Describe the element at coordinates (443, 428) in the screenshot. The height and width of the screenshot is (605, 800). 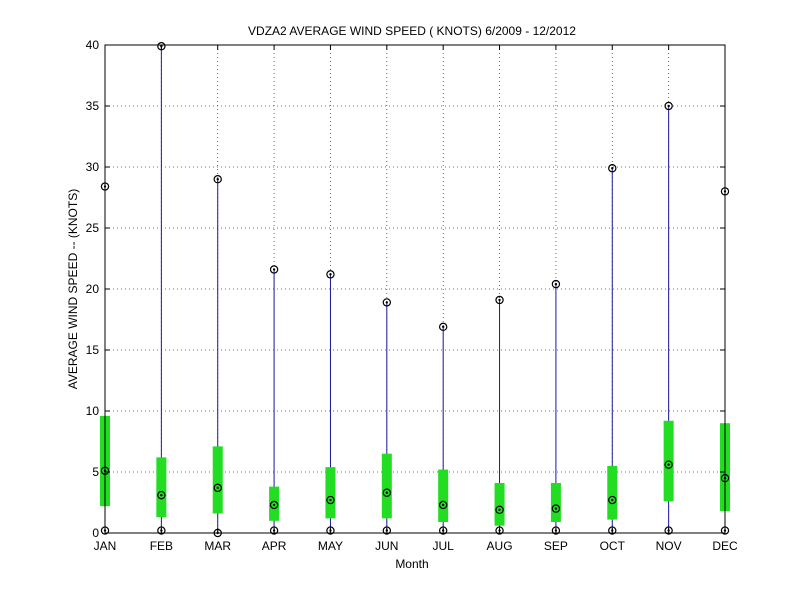
I see `box-jul` at that location.